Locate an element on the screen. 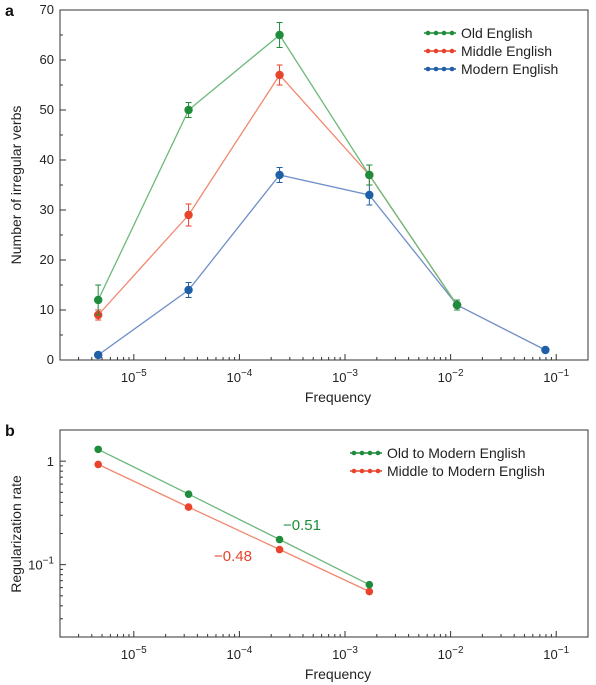 The width and height of the screenshot is (596, 685). legend-label-middle: Middle English is located at coordinates (506, 51).